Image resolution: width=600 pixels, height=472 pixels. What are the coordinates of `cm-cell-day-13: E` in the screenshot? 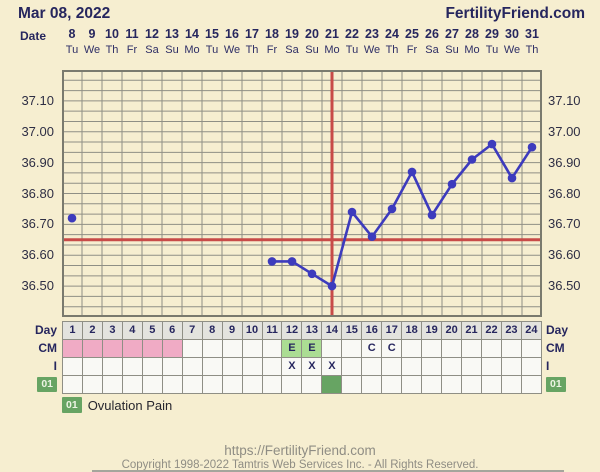 It's located at (312, 348).